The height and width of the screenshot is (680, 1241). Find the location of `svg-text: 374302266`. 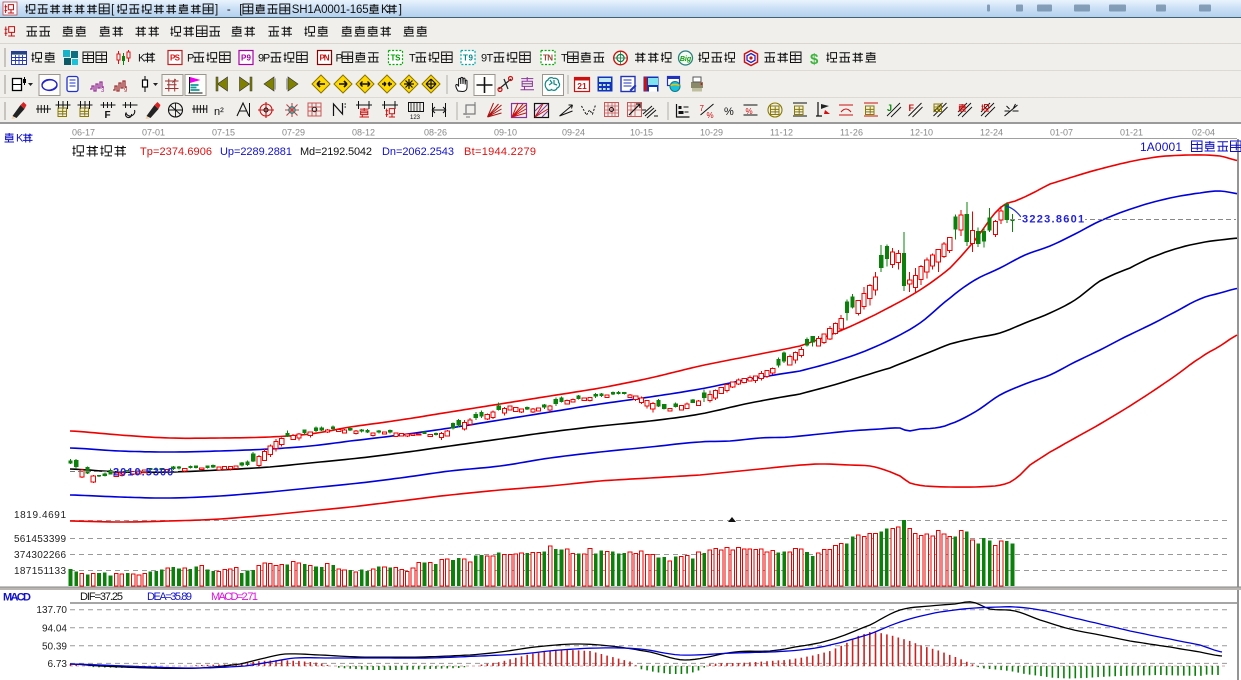

svg-text: 374302266 is located at coordinates (40, 555).